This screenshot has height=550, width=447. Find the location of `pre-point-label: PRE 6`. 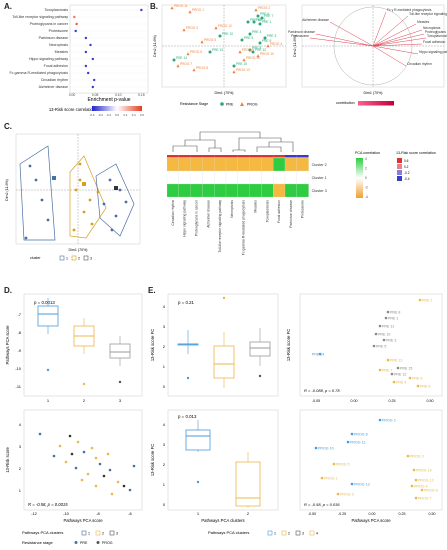

pre-point-label: PRE 6 is located at coordinates (264, 14).